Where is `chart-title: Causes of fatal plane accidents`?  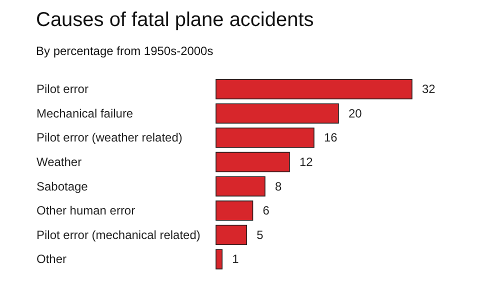
chart-title: Causes of fatal plane accidents is located at coordinates (175, 20).